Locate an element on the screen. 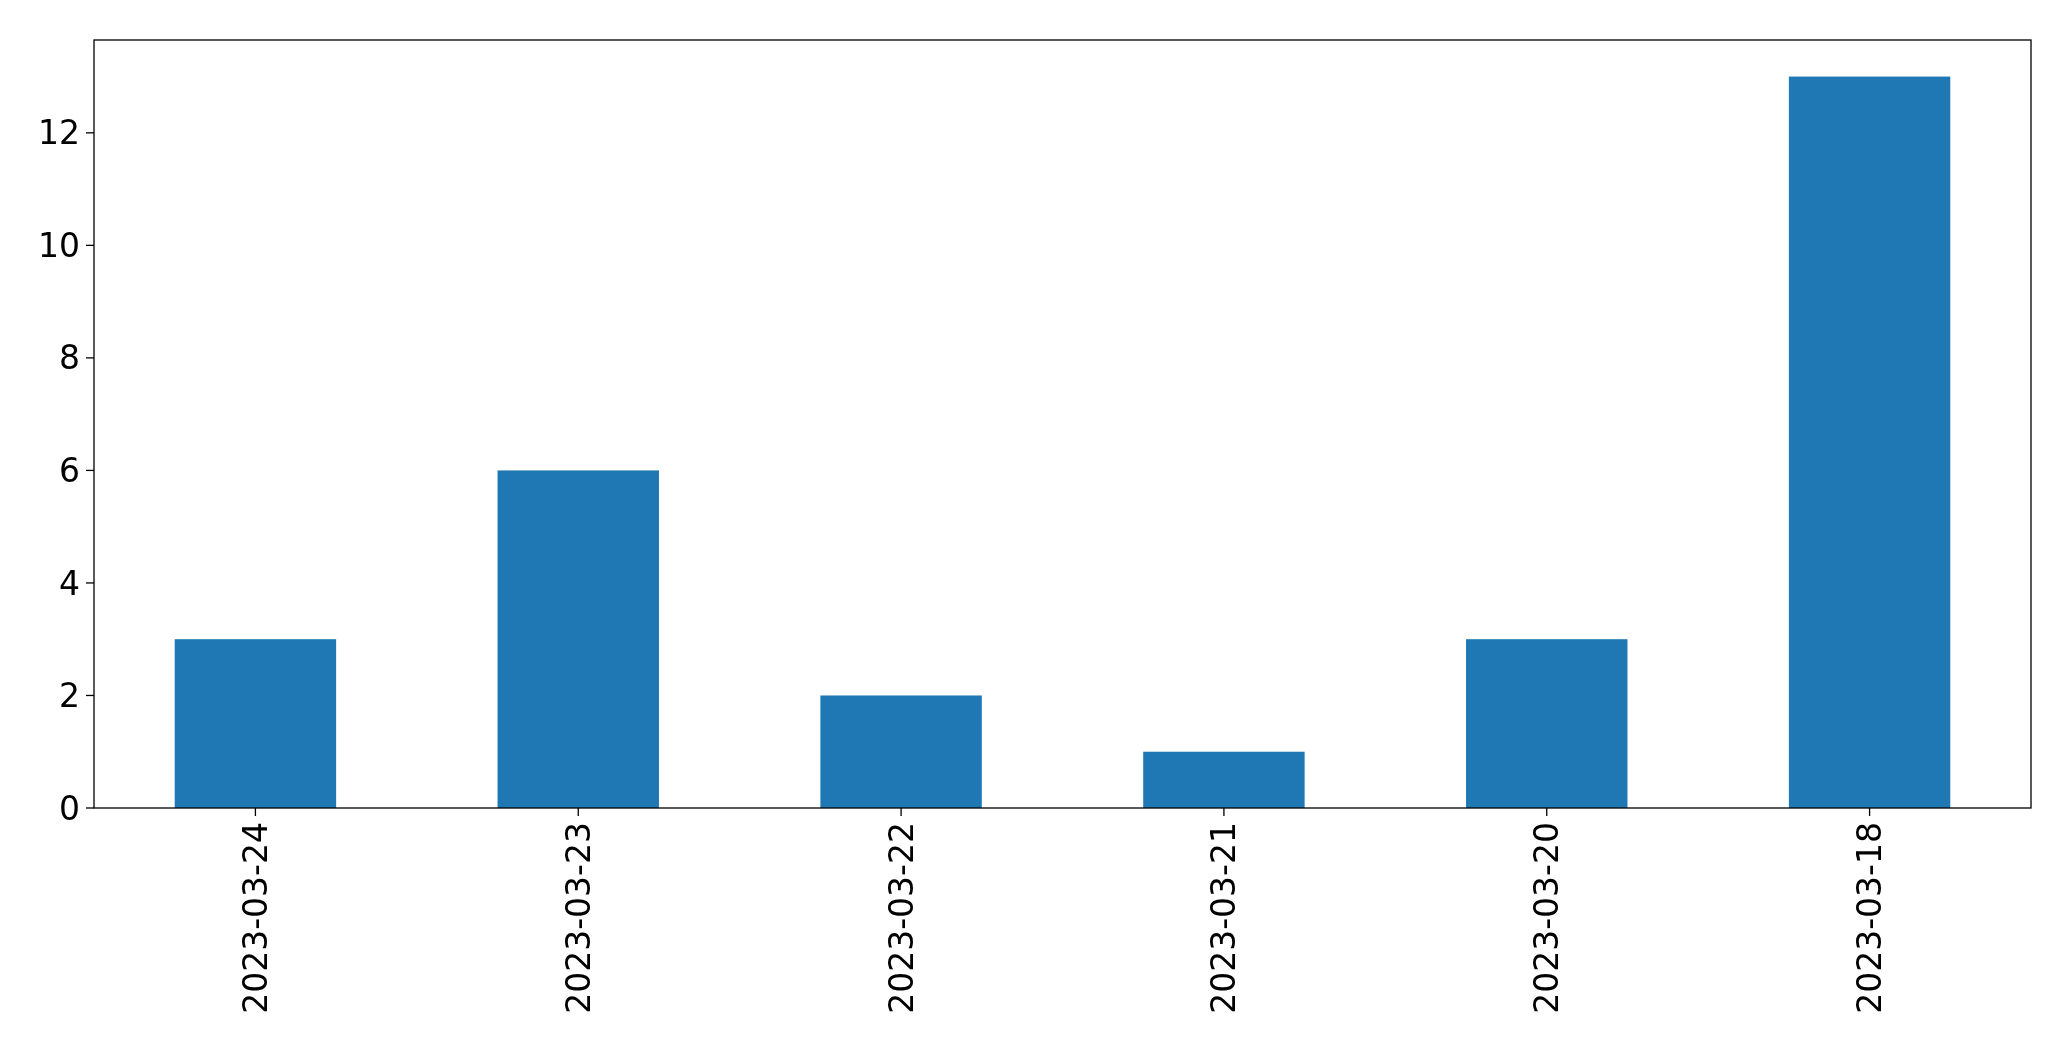  y-tick-label: 8 is located at coordinates (69, 358).